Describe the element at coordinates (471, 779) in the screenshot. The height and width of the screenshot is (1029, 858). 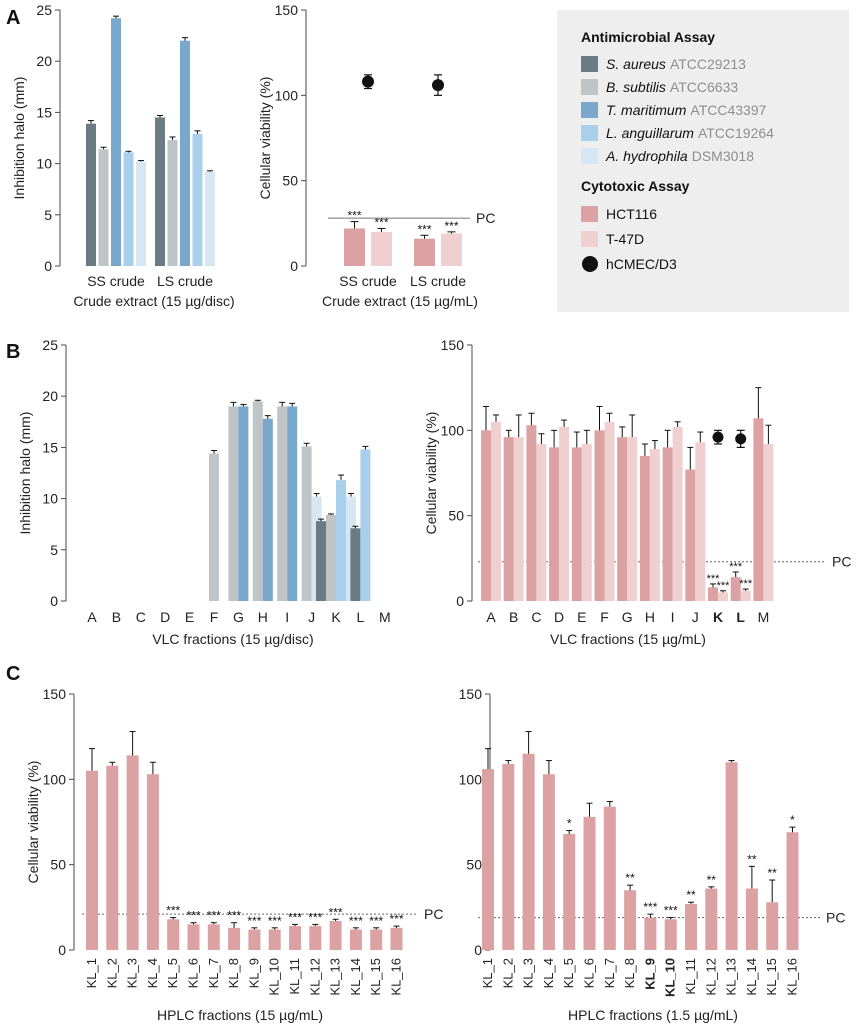
I see `y-tick-label: 100` at that location.